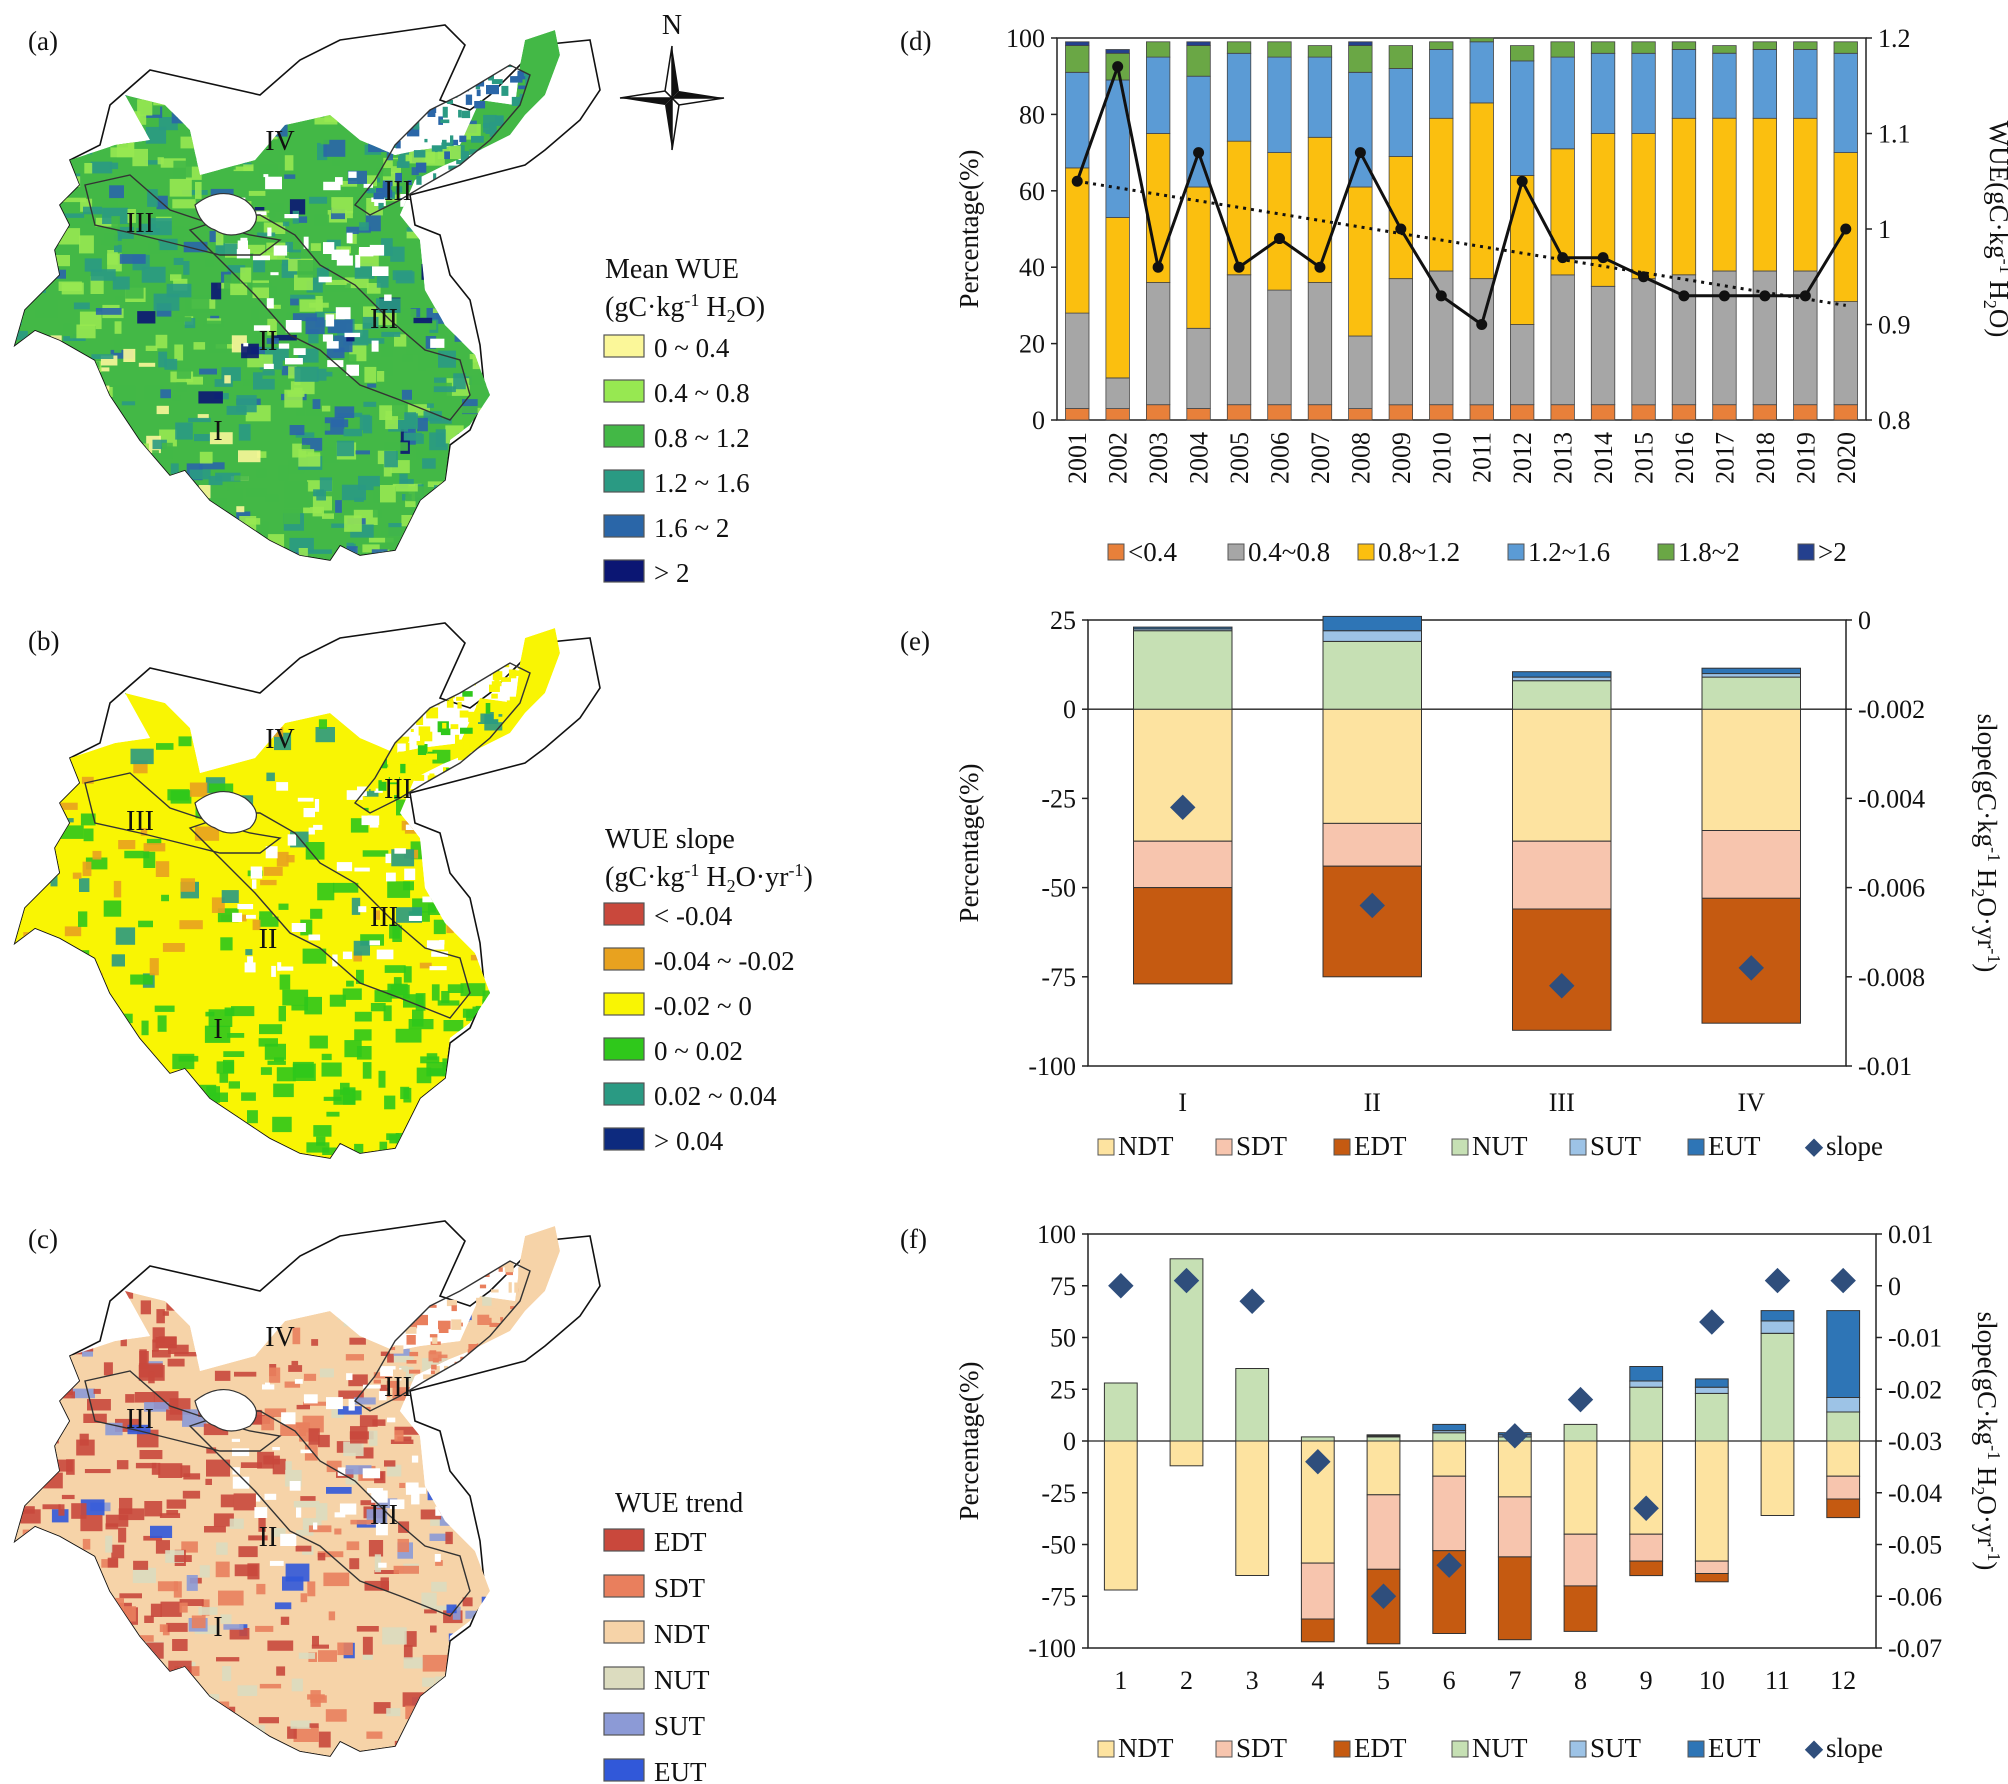  What do you see at coordinates (1711, 1578) in the screenshot?
I see `bar-10-EDT` at bounding box center [1711, 1578].